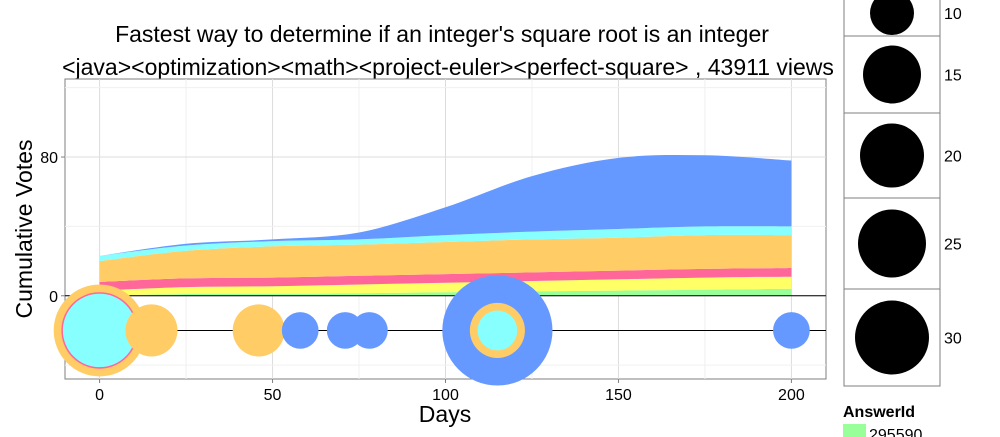  I want to click on y-tick-label: 80, so click(49, 158).